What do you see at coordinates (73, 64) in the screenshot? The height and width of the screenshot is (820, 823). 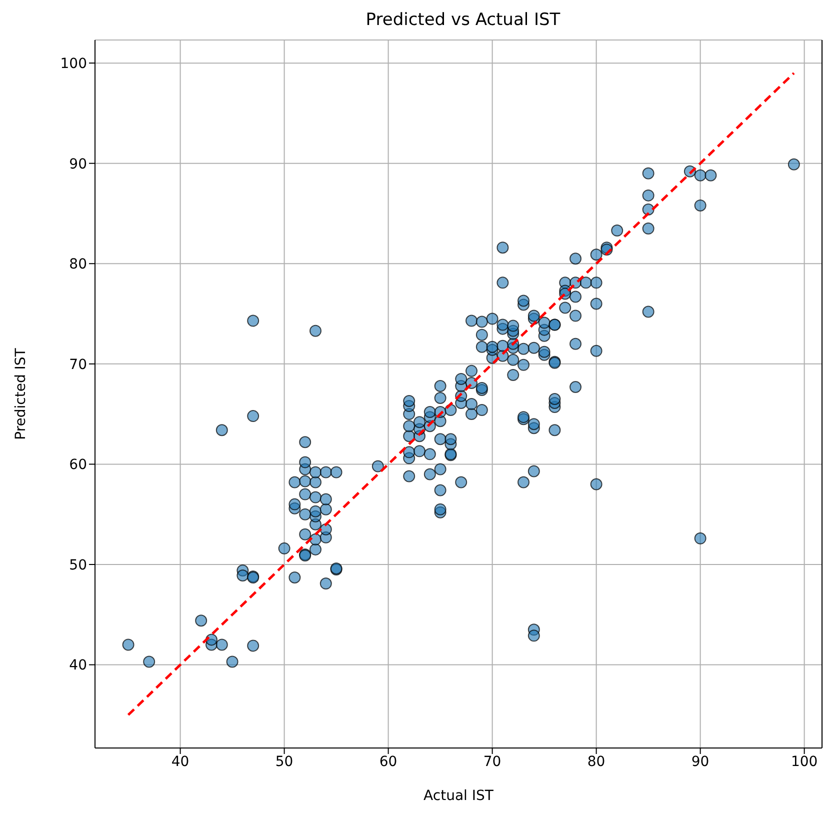 I see `y-tick-label: 100` at bounding box center [73, 64].